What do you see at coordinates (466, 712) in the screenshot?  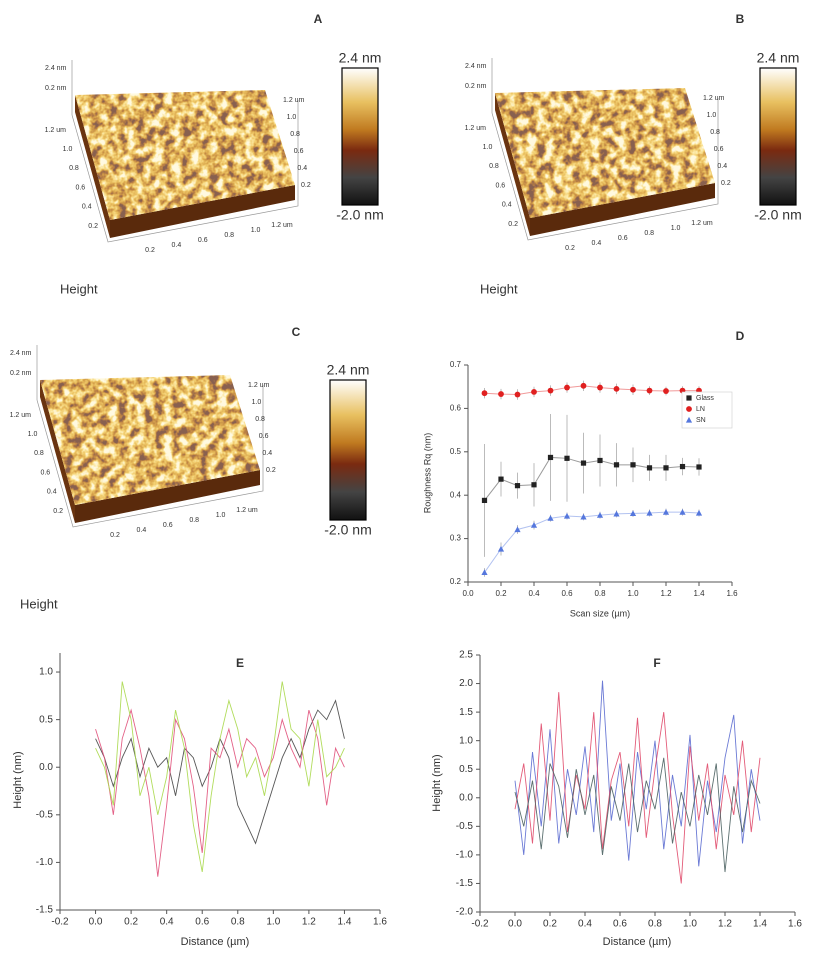 I see `y-tick-label: 1.5` at bounding box center [466, 712].